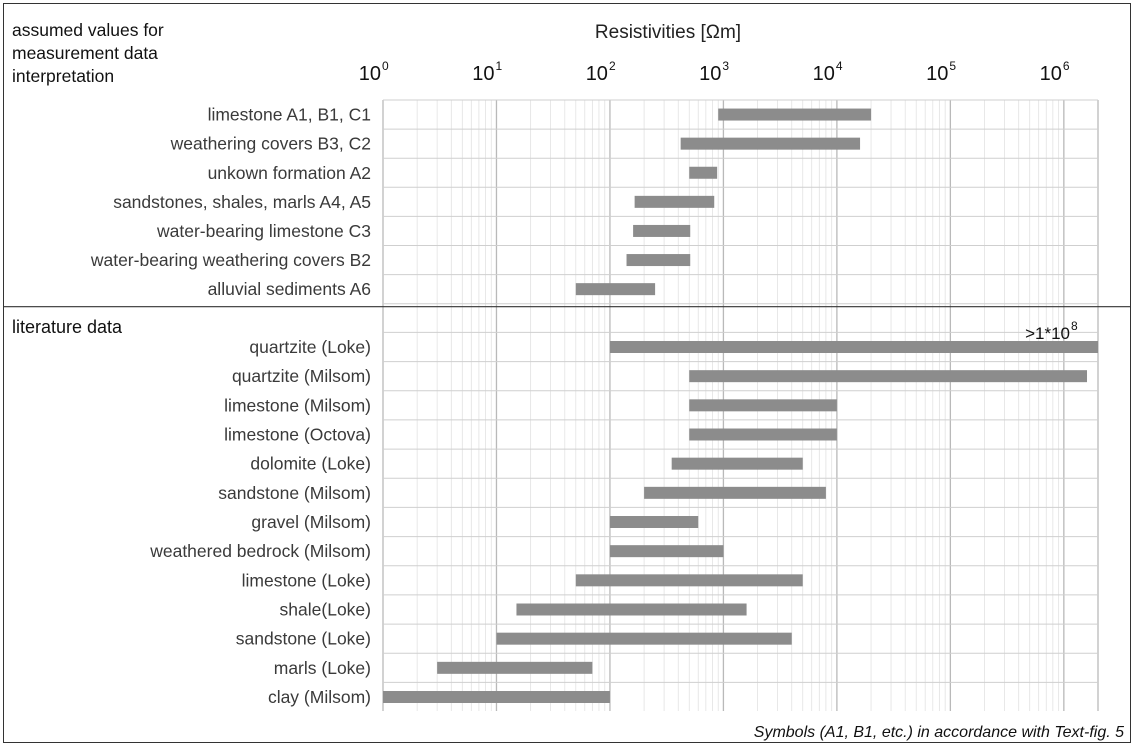  I want to click on category-label: quartzite (Loke), so click(310, 347).